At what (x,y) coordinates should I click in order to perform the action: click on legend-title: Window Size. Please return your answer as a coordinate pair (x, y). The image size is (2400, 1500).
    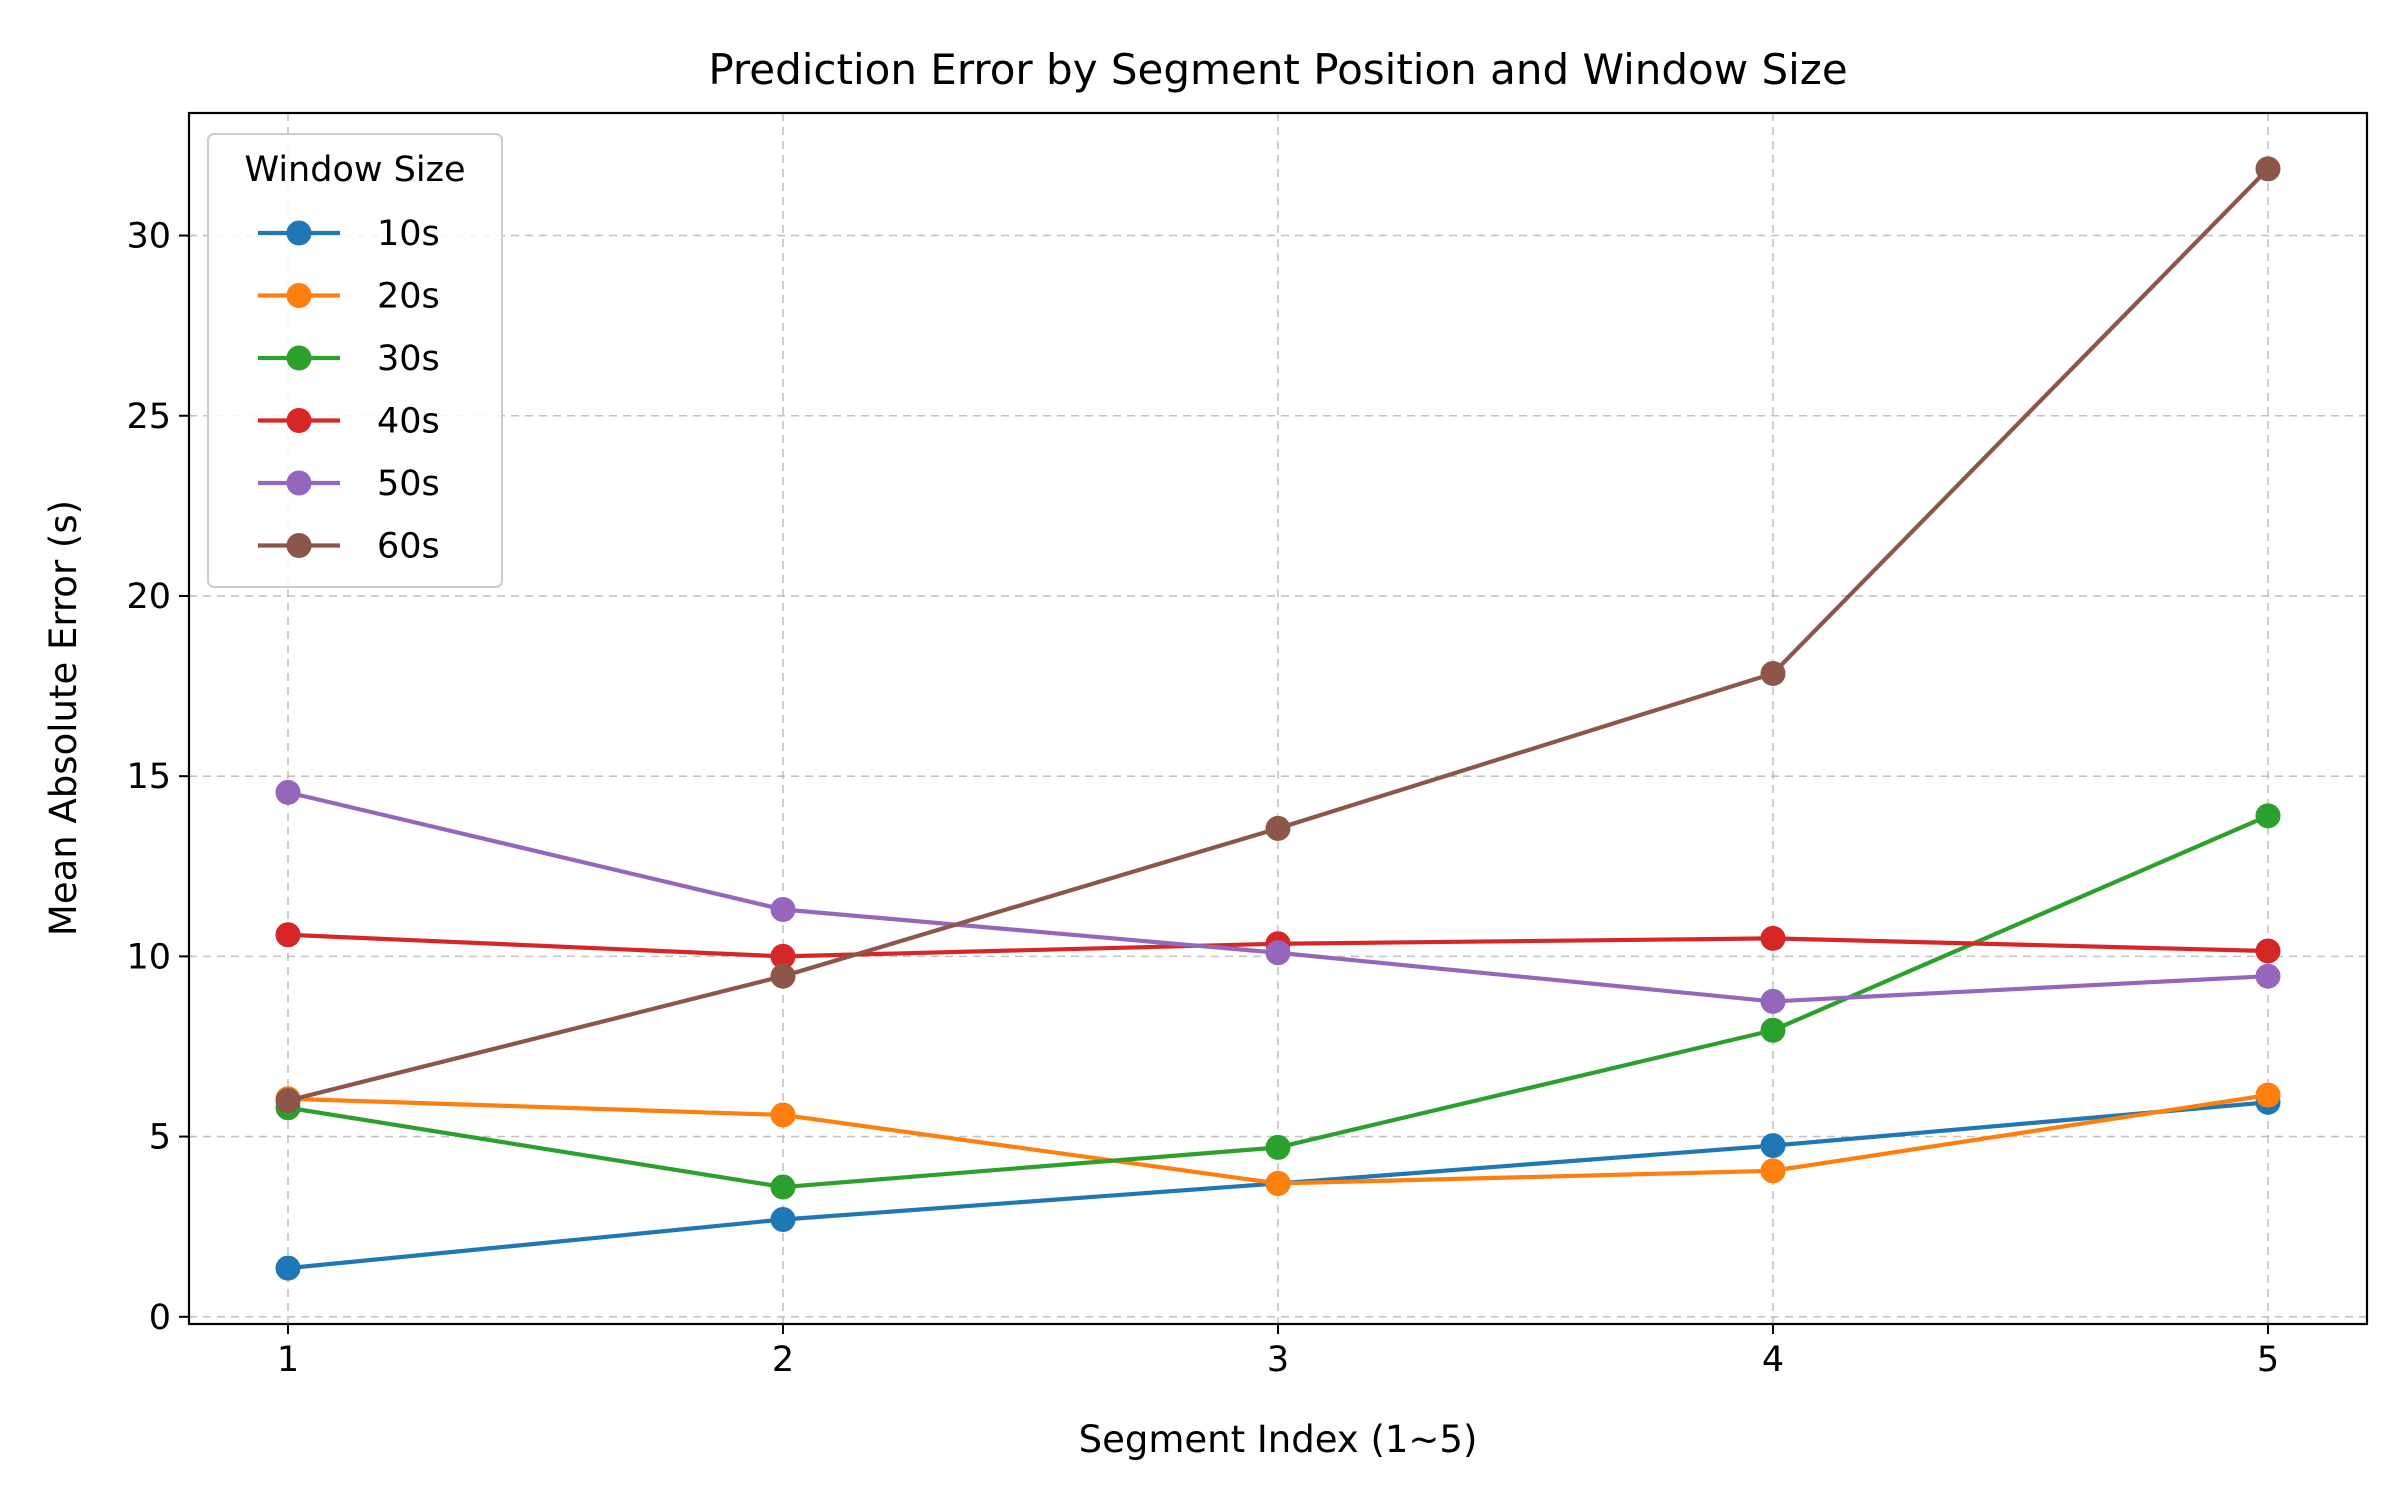
    Looking at the image, I should click on (355, 170).